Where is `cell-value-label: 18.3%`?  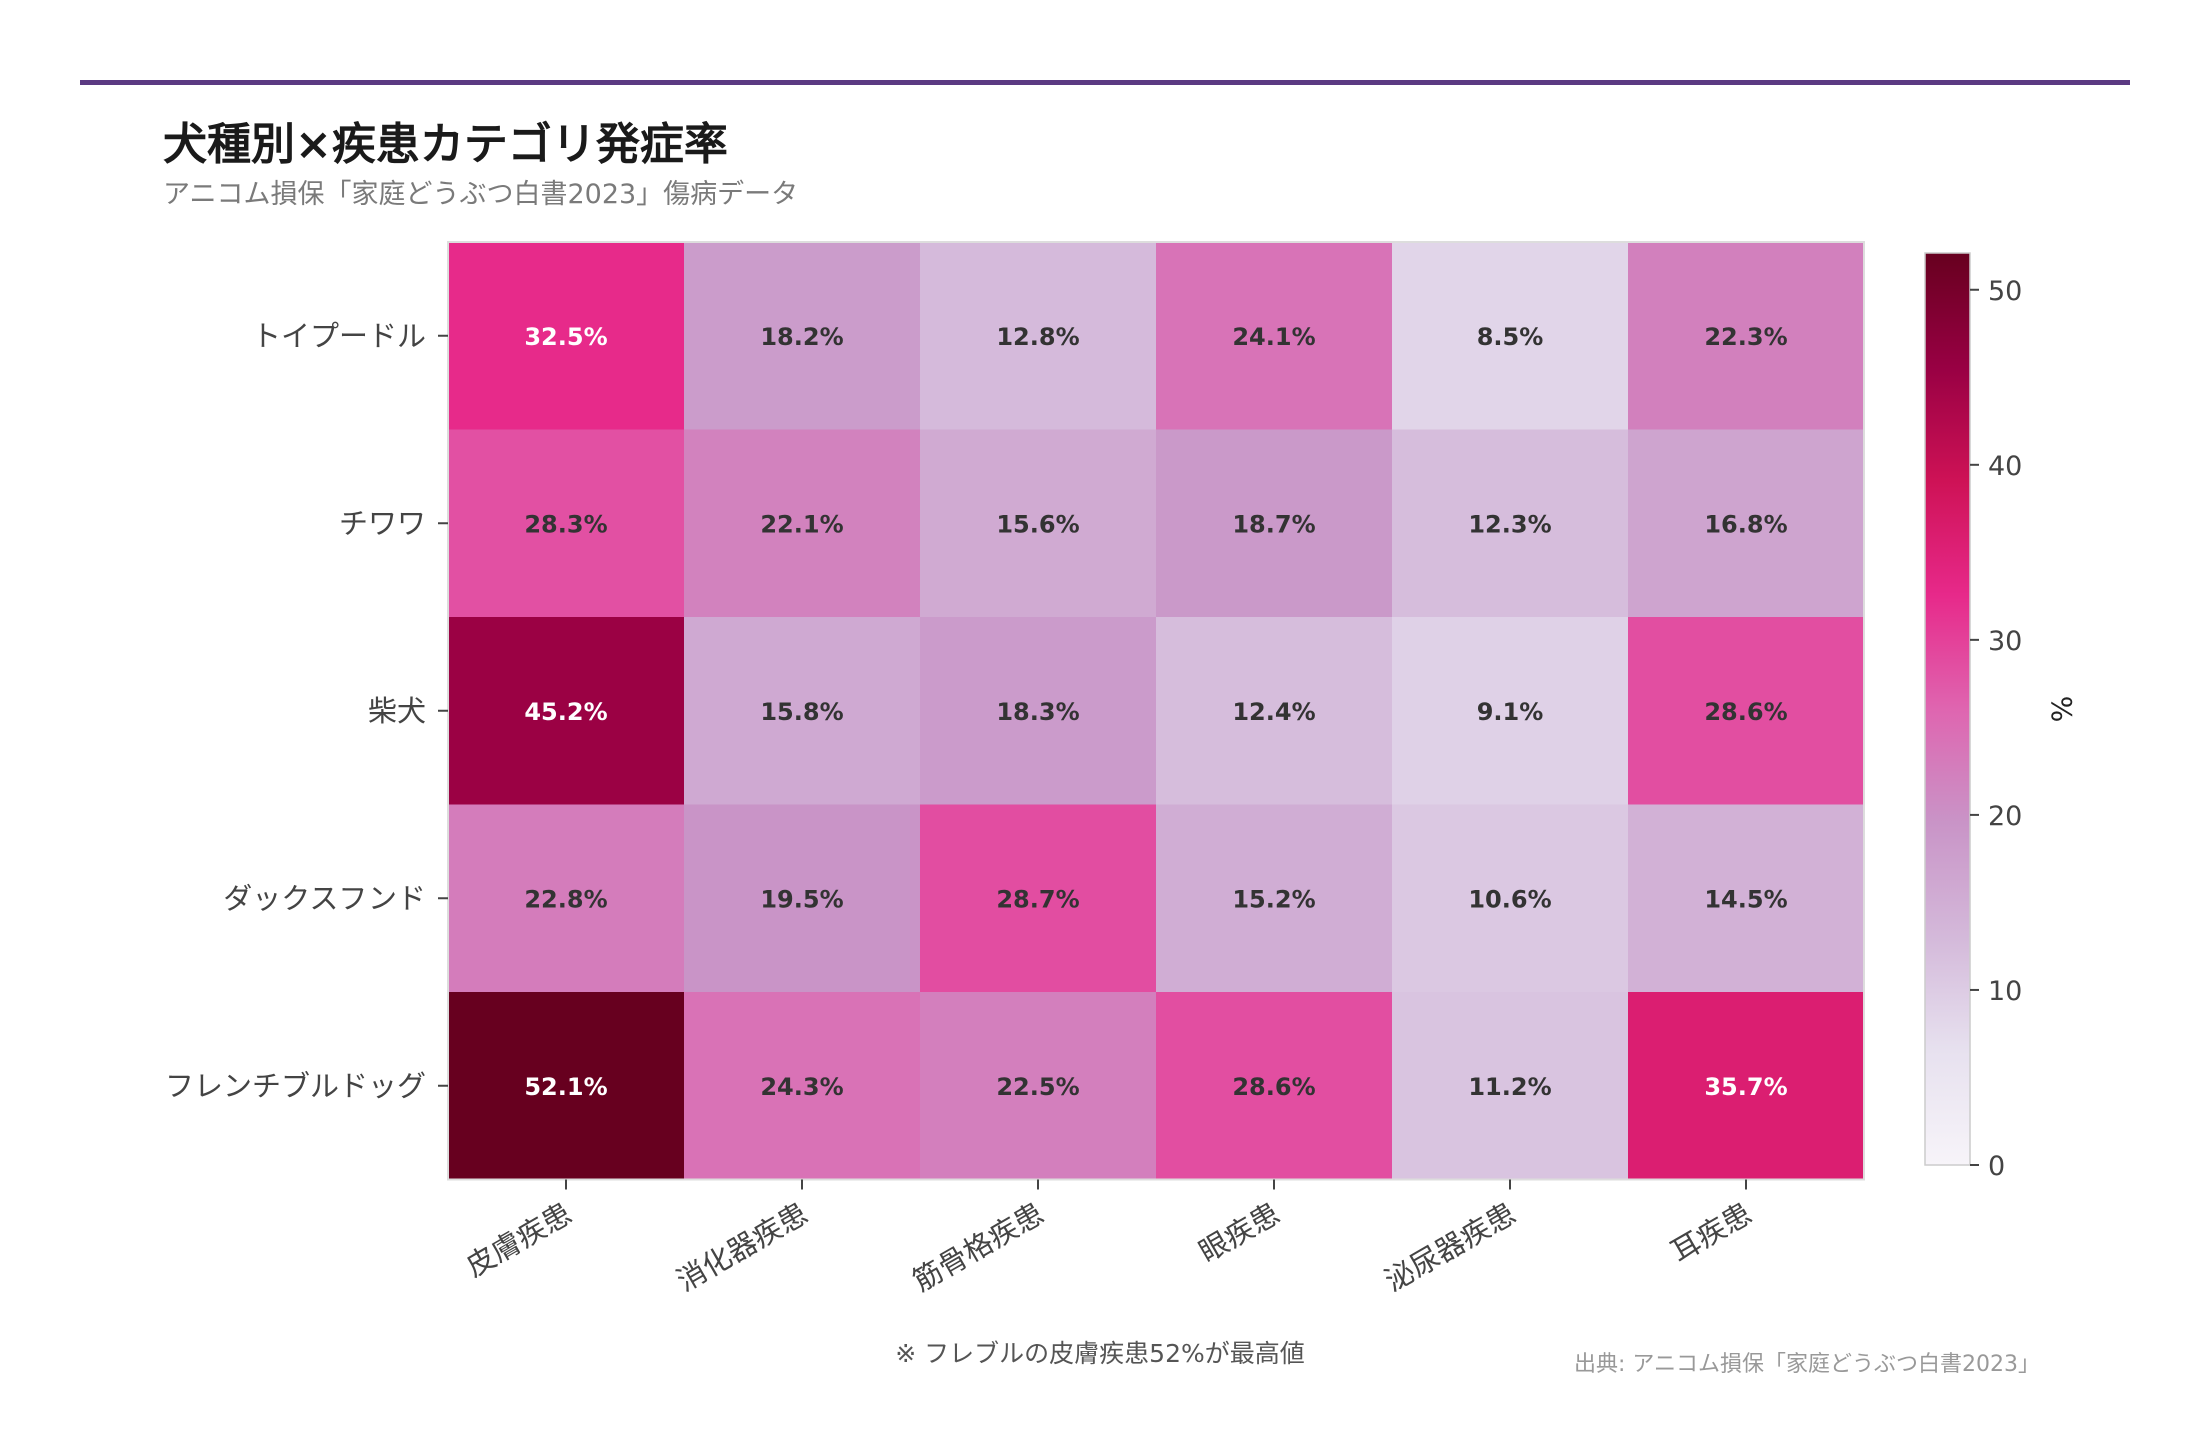
cell-value-label: 18.3% is located at coordinates (1037, 712).